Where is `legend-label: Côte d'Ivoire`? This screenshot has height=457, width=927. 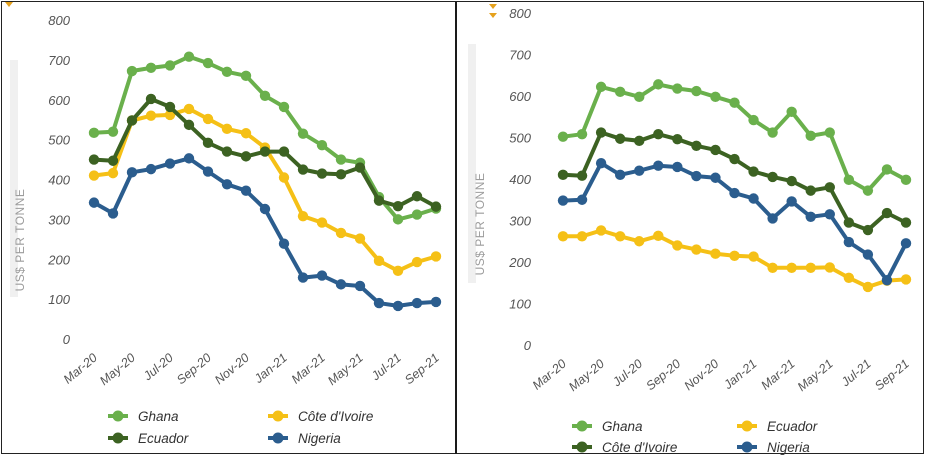 legend-label: Côte d'Ivoire is located at coordinates (639, 447).